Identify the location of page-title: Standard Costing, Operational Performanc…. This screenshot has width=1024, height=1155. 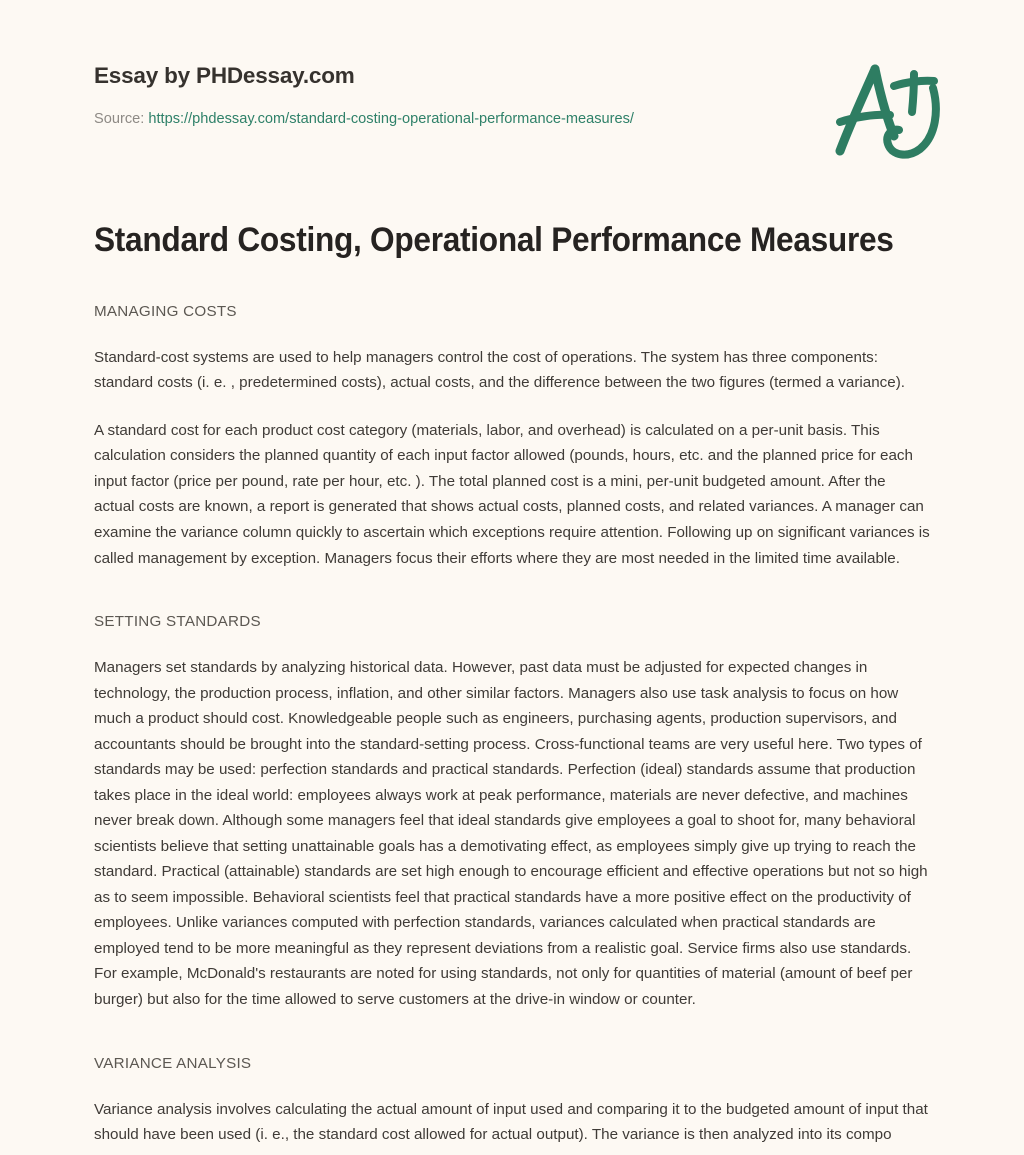
(494, 240).